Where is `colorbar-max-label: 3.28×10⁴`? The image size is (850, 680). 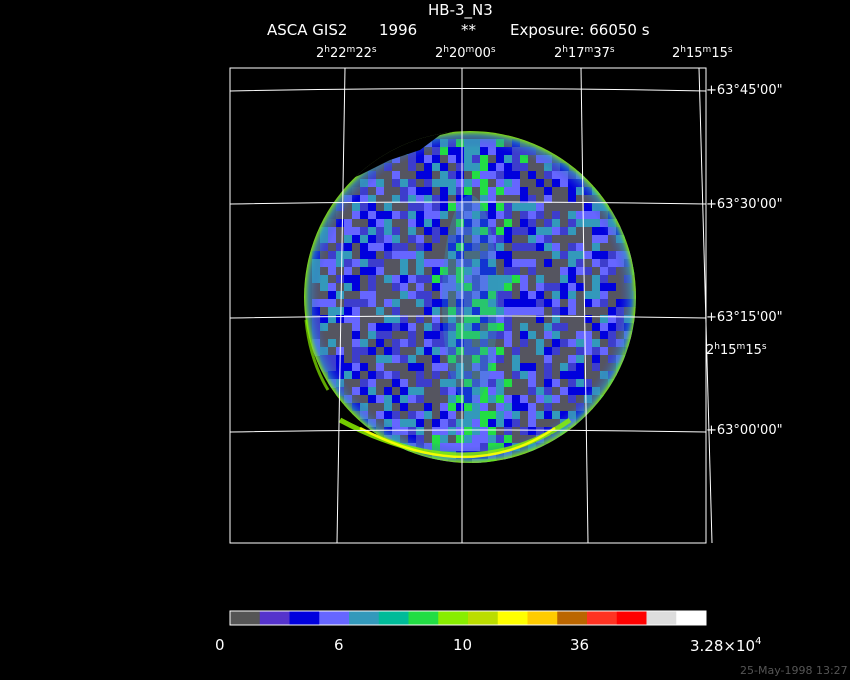
colorbar-max-label: 3.28×10⁴ is located at coordinates (726, 645).